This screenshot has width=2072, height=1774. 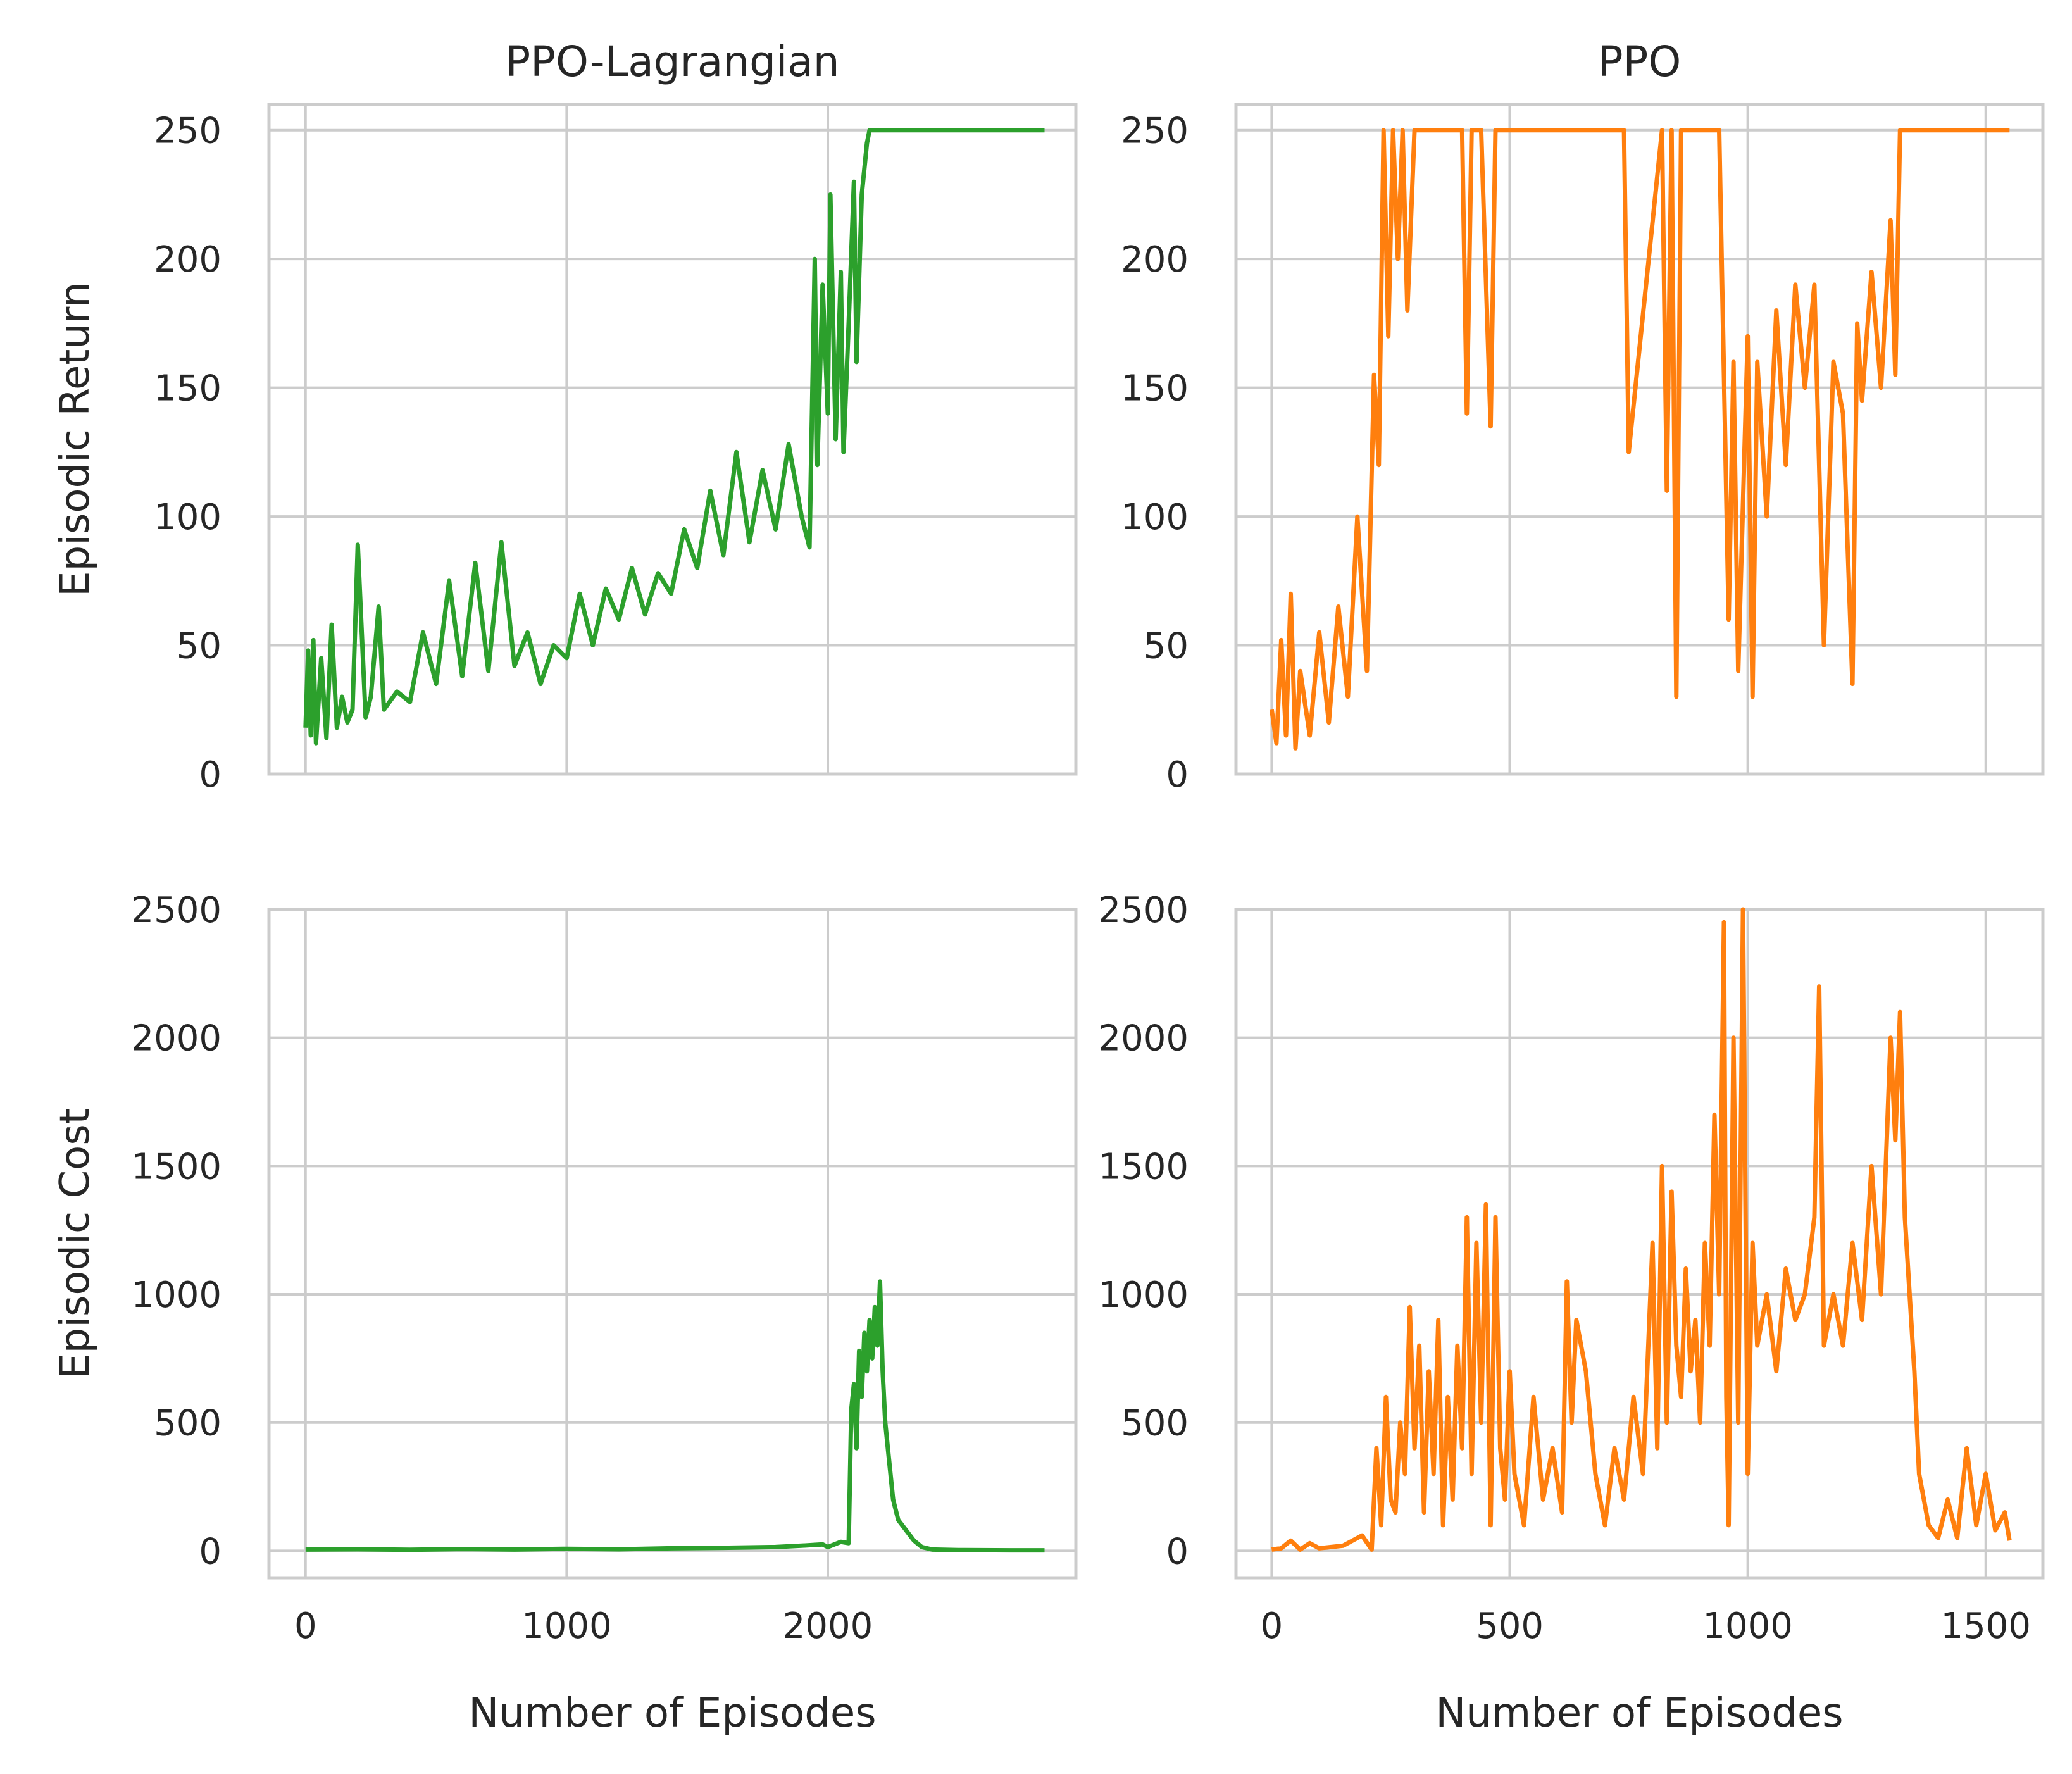 I want to click on x-tick-labels: 0 1000 2000, so click(x=583, y=1626).